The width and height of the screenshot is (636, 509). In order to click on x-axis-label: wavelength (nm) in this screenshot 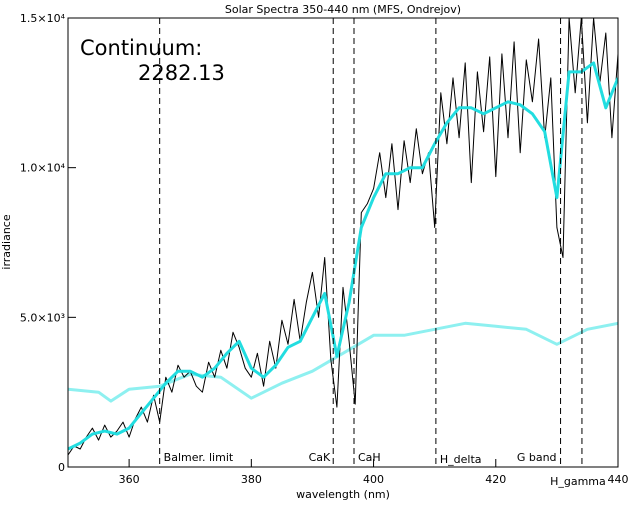, I will do `click(343, 494)`.